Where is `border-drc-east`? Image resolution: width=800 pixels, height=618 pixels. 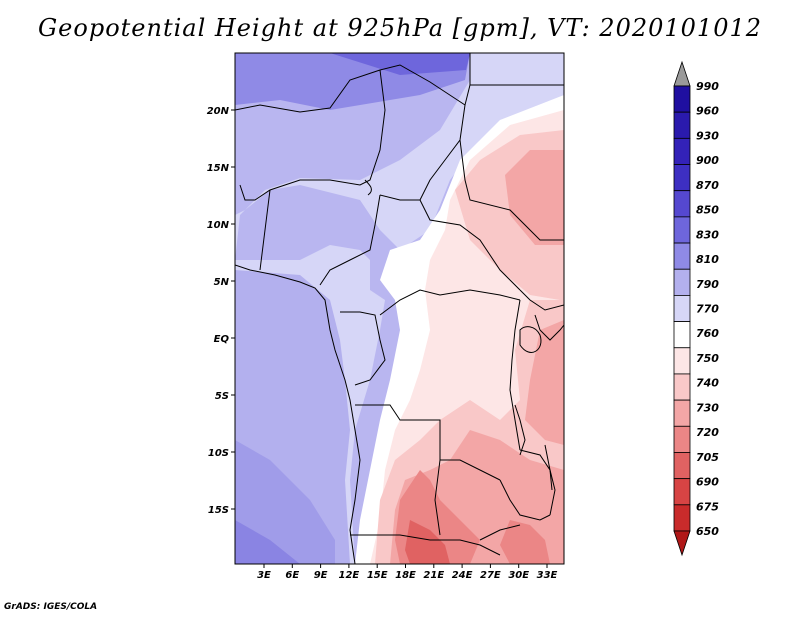
border-drc-east is located at coordinates (515, 375).